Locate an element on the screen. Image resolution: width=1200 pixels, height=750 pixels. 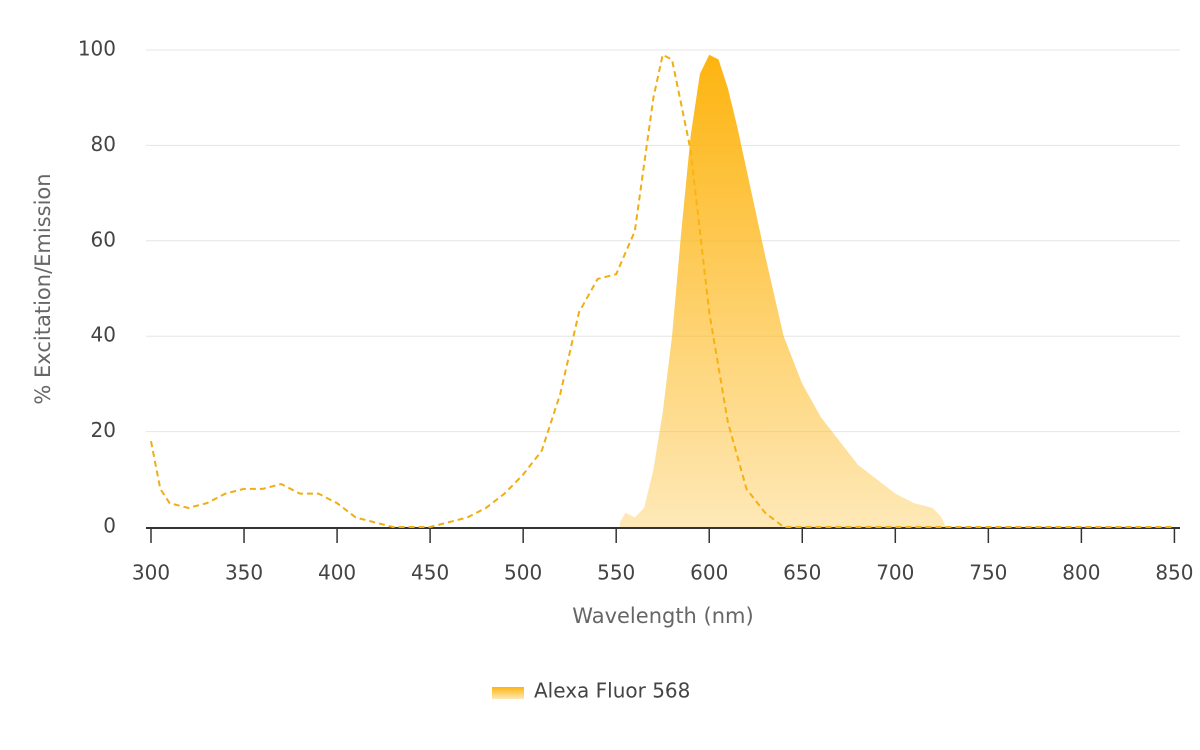
x-tick-label: 800 is located at coordinates (1081, 573).